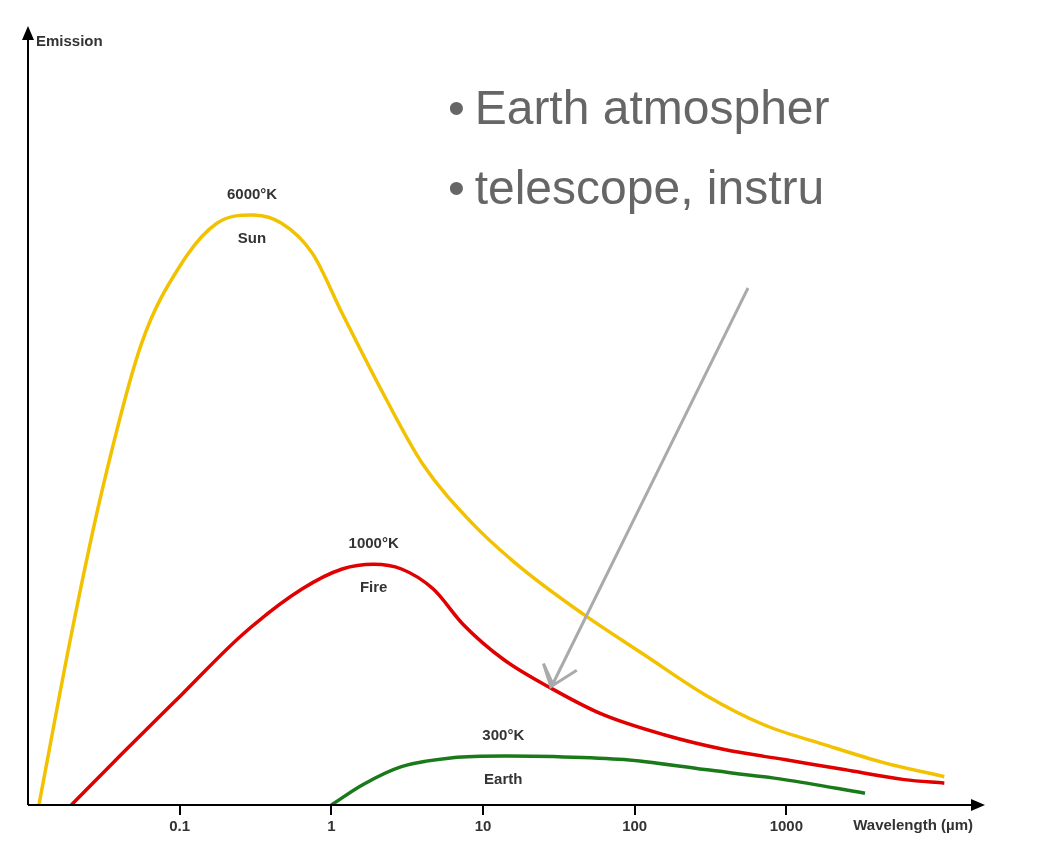 The width and height of the screenshot is (1061, 857). Describe the element at coordinates (503, 735) in the screenshot. I see `annotation: 300°K` at that location.